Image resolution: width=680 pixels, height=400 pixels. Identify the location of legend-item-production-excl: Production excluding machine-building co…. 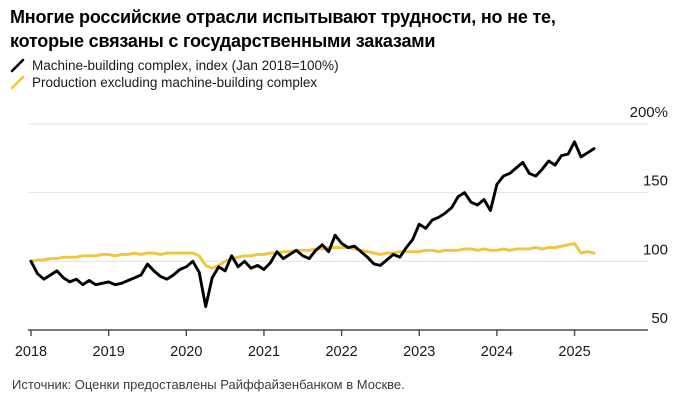
(174, 82).